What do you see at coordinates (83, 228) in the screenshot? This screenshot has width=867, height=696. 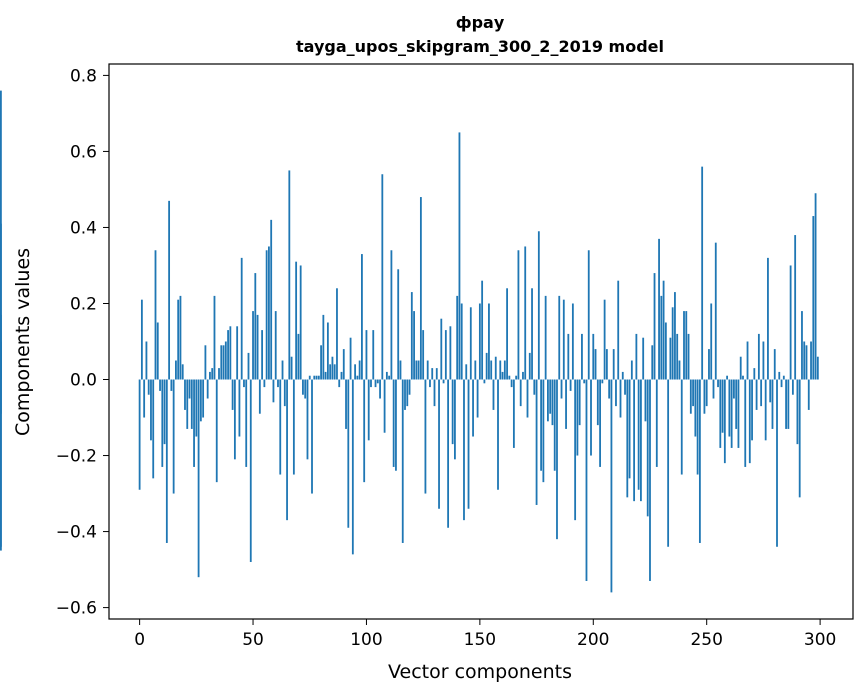 I see `y-tick-label: 0.4` at bounding box center [83, 228].